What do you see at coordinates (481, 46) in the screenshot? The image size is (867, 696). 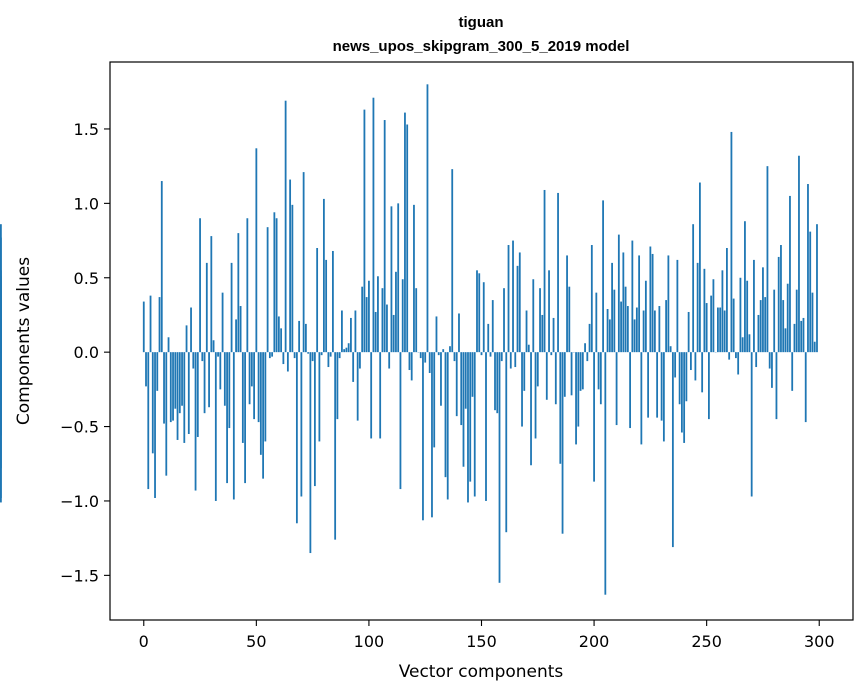 I see `chart-subtitle: news_upos_skipgram_300_5_2019 model` at bounding box center [481, 46].